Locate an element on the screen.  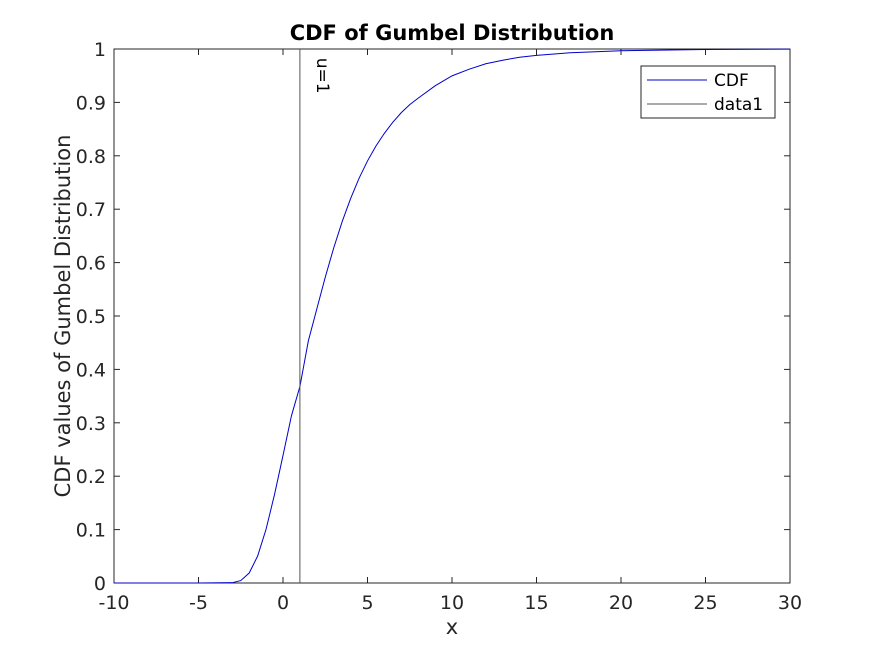
y-tick-label: 0.6 is located at coordinates (91, 264).